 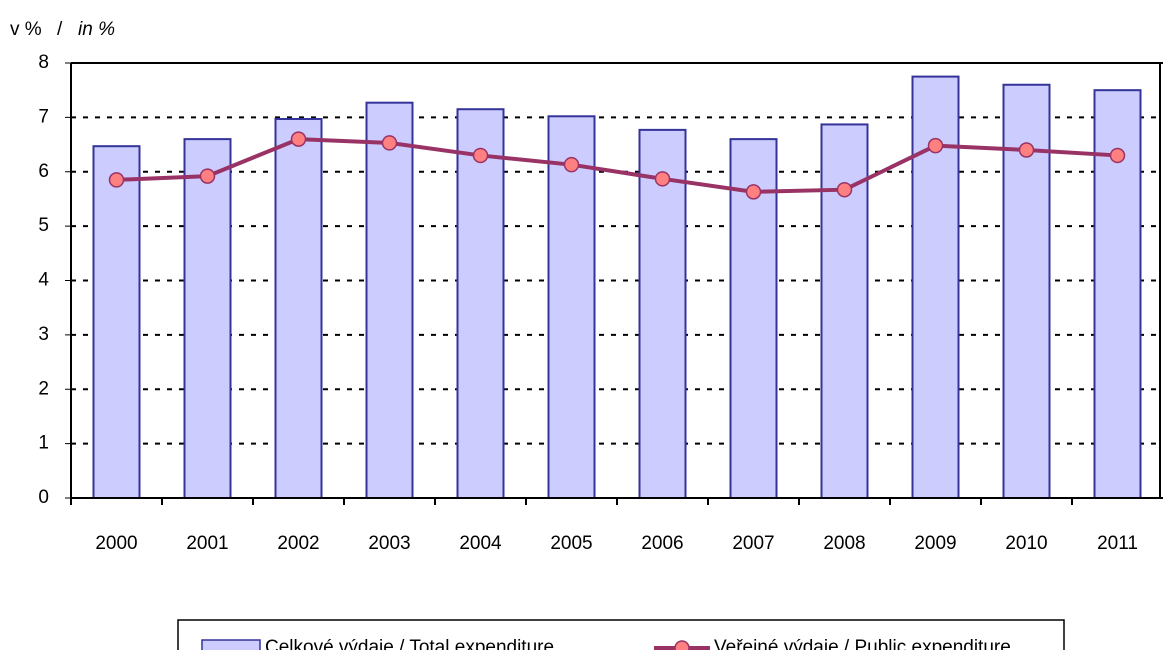 What do you see at coordinates (682, 645) in the screenshot?
I see `legend-swatch-marker` at bounding box center [682, 645].